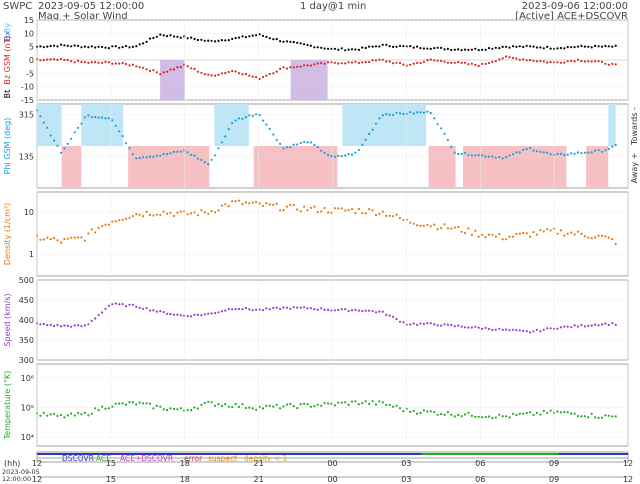  What do you see at coordinates (29, 33) in the screenshot?
I see `y-tick-magnetic-field-1: 10` at bounding box center [29, 33].